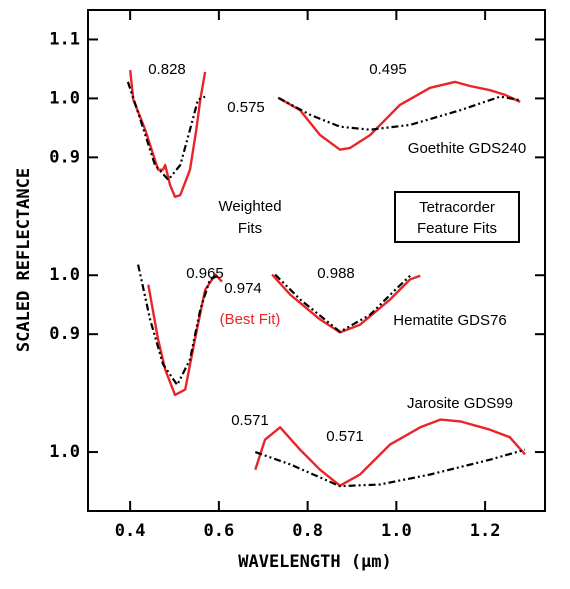 The image size is (570, 589). What do you see at coordinates (315, 562) in the screenshot?
I see `x-axis-label: WAVELENGTH (µm)` at bounding box center [315, 562].